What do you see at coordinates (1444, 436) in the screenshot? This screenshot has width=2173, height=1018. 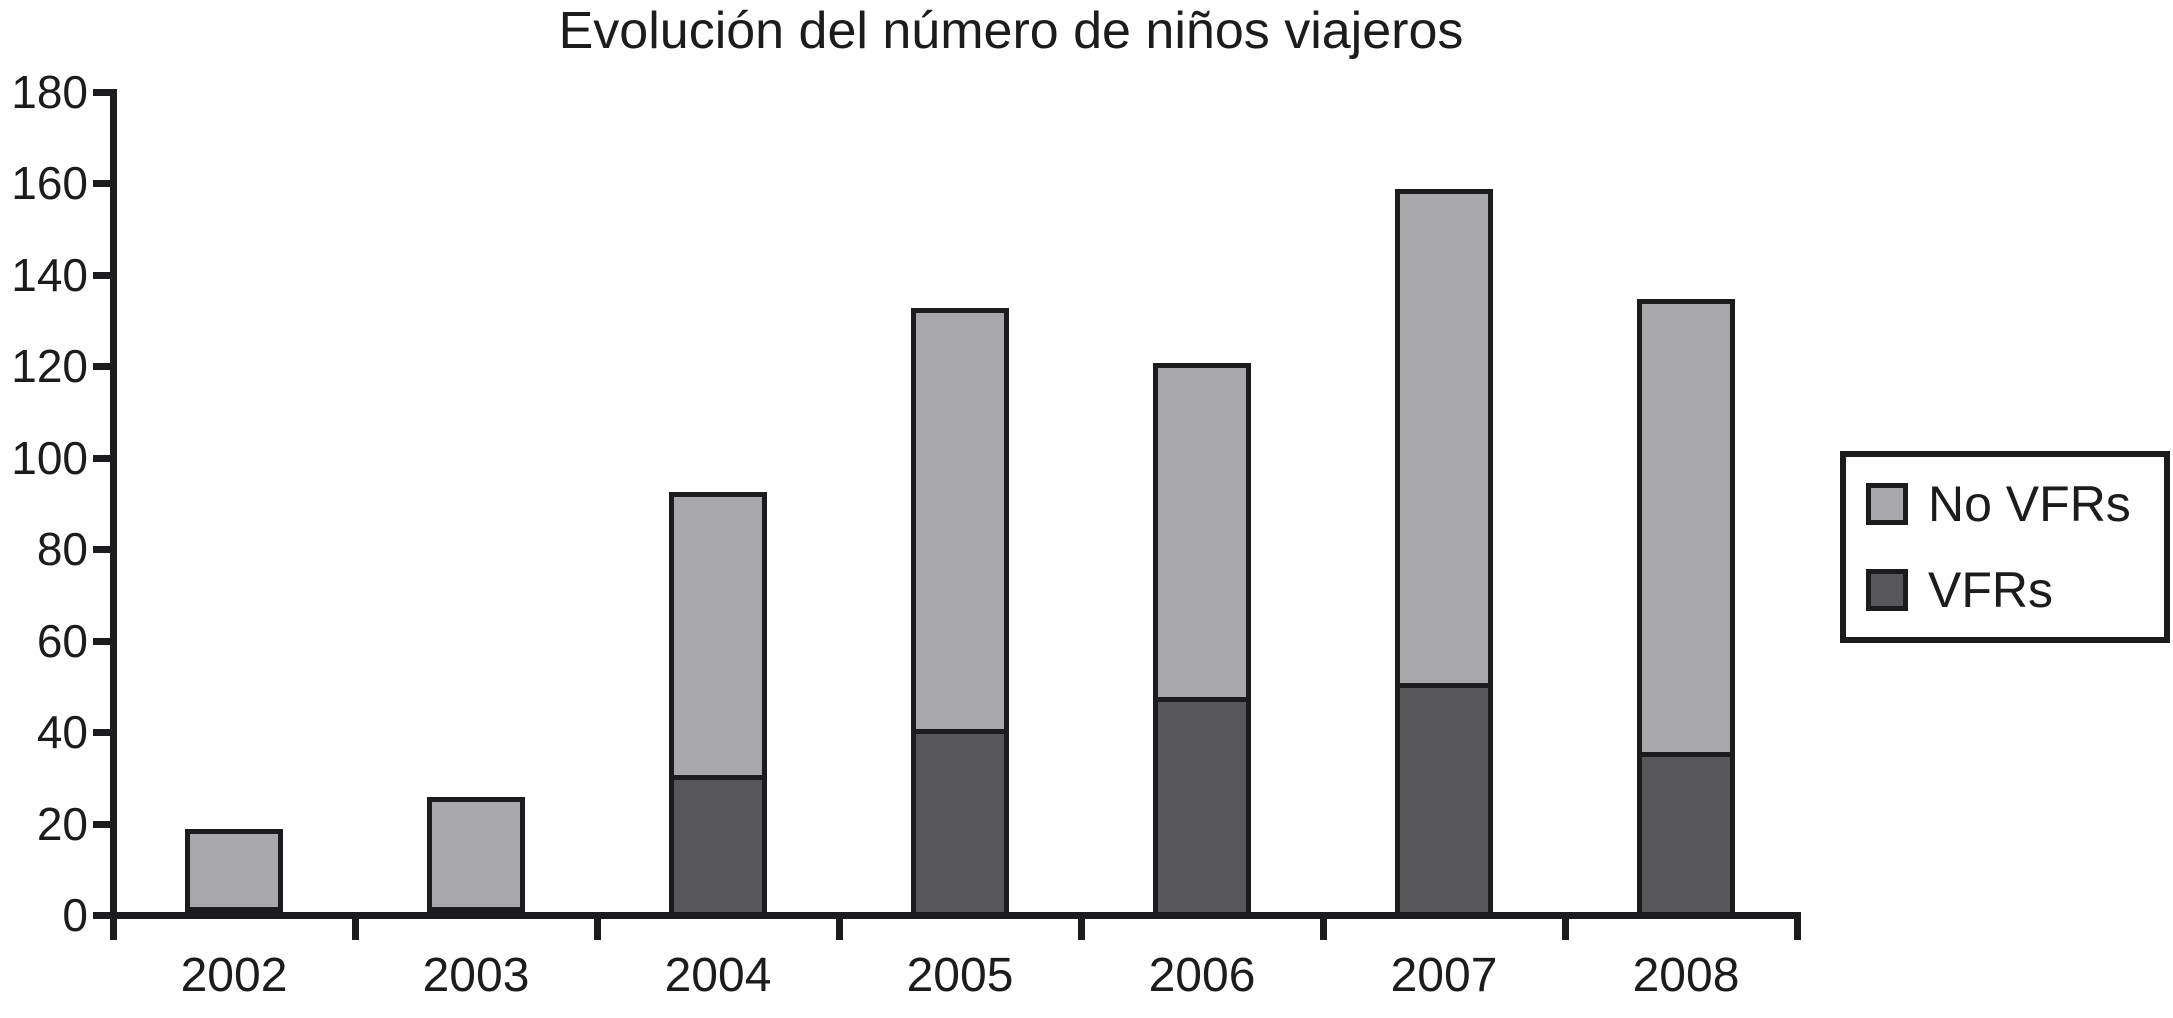 I see `bar-2007-no-vfrs` at bounding box center [1444, 436].